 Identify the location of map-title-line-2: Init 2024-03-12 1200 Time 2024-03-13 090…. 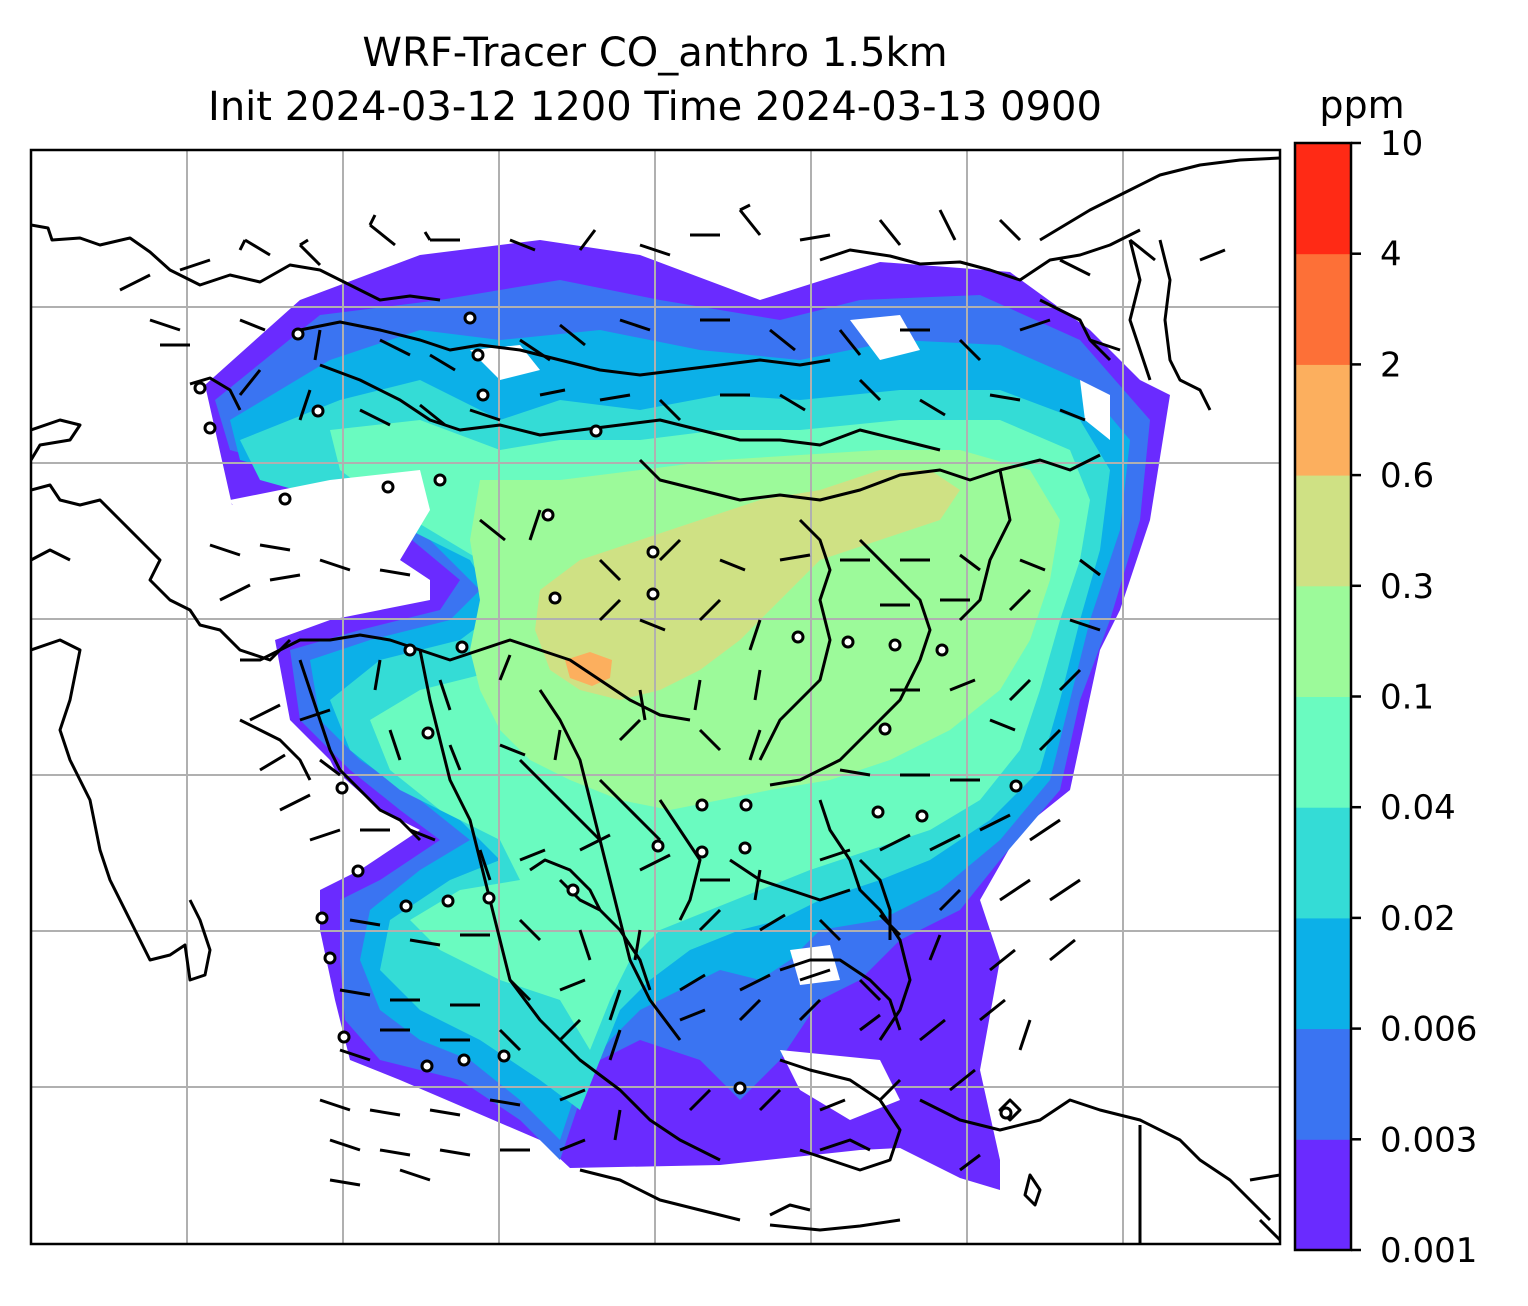
(655, 107).